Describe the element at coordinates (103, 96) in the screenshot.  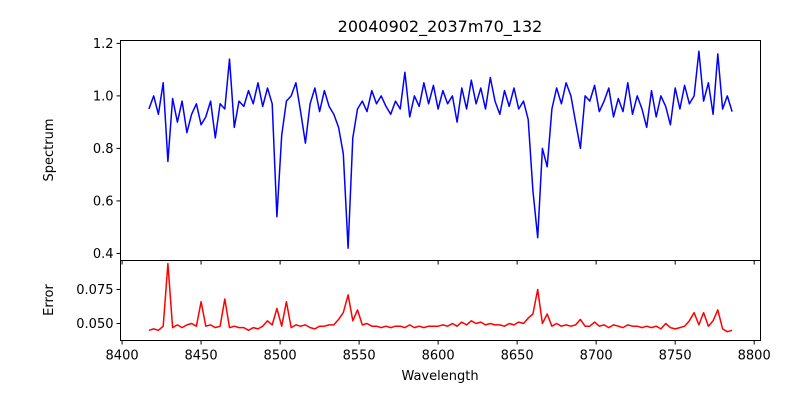
I see `y-tick-label: 1.0` at that location.